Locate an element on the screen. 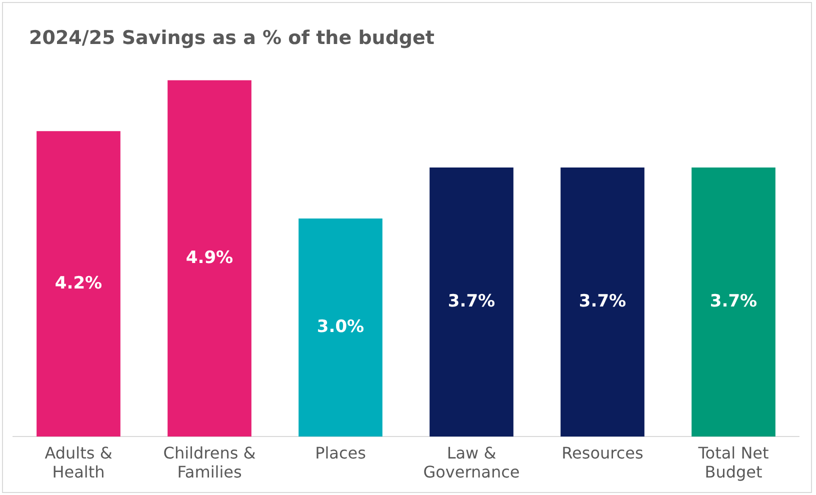 Image resolution: width=816 pixels, height=495 pixels. chart-title: 2024/25 Savings as a % of the budget is located at coordinates (232, 38).